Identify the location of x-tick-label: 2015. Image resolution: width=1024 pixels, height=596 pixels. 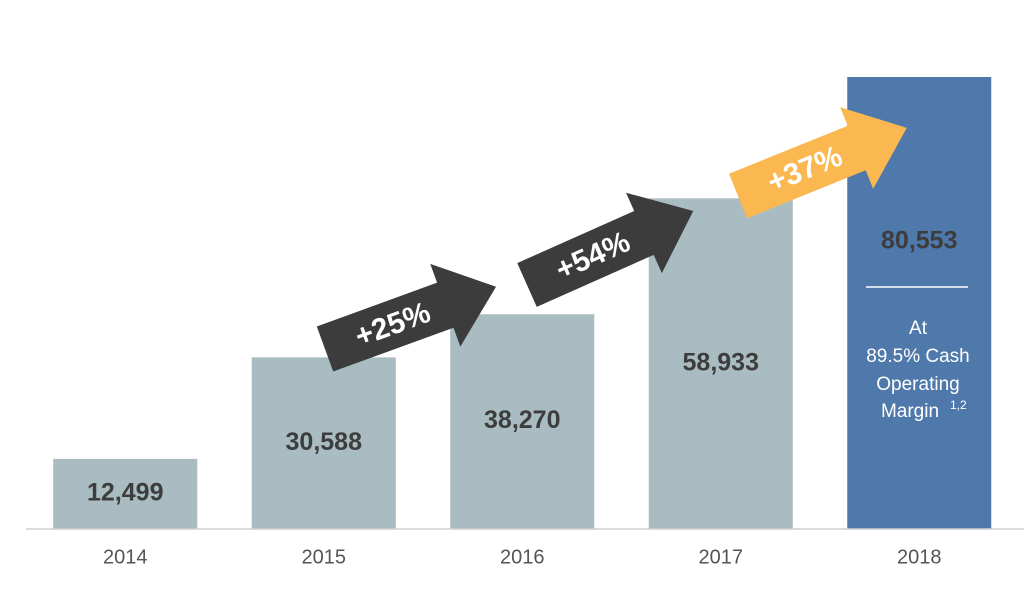
(324, 557).